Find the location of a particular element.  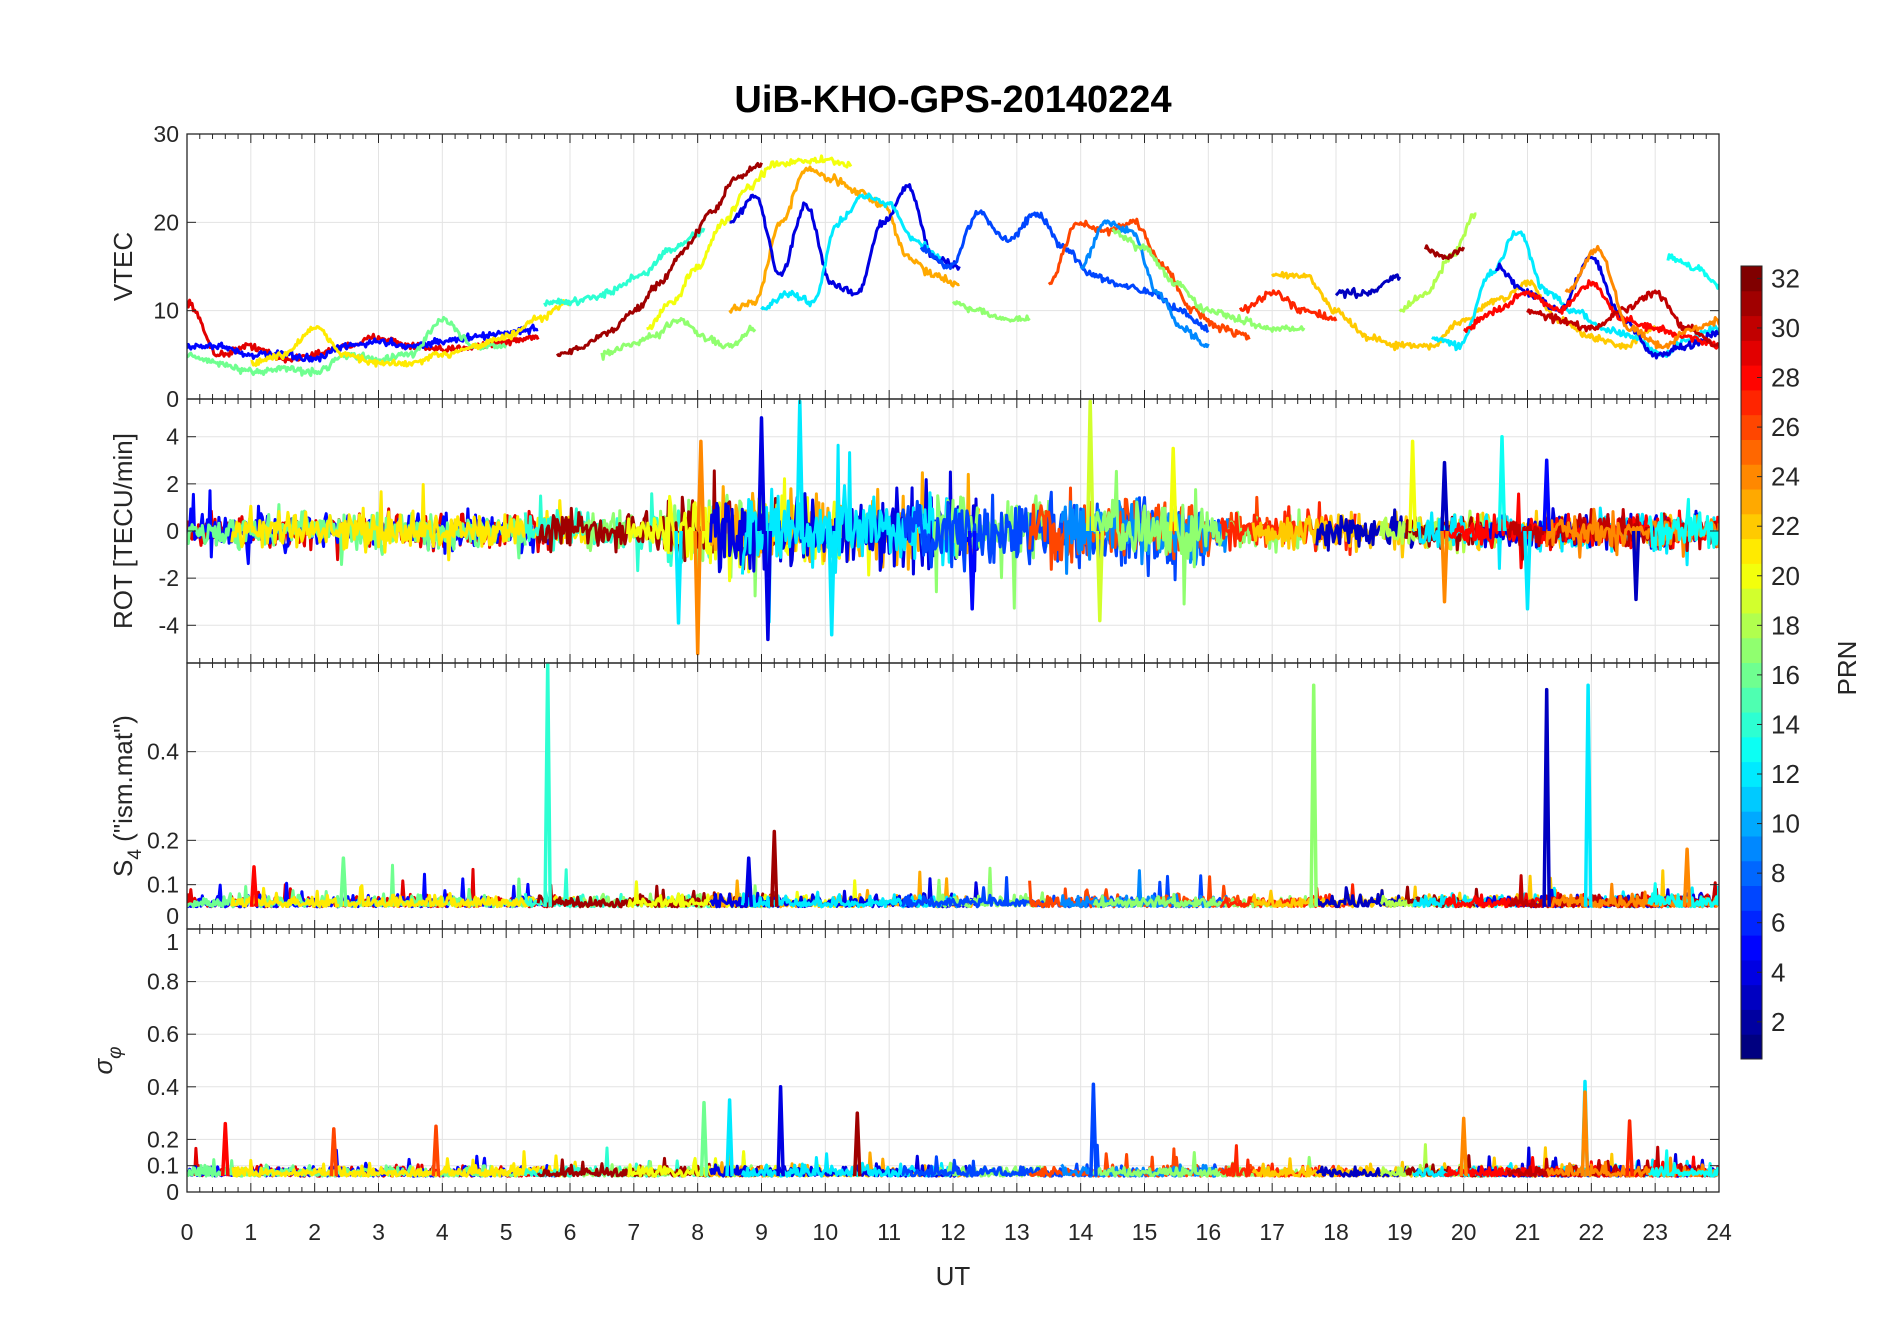

colorbar-tick-label: 2 is located at coordinates (1778, 1022).